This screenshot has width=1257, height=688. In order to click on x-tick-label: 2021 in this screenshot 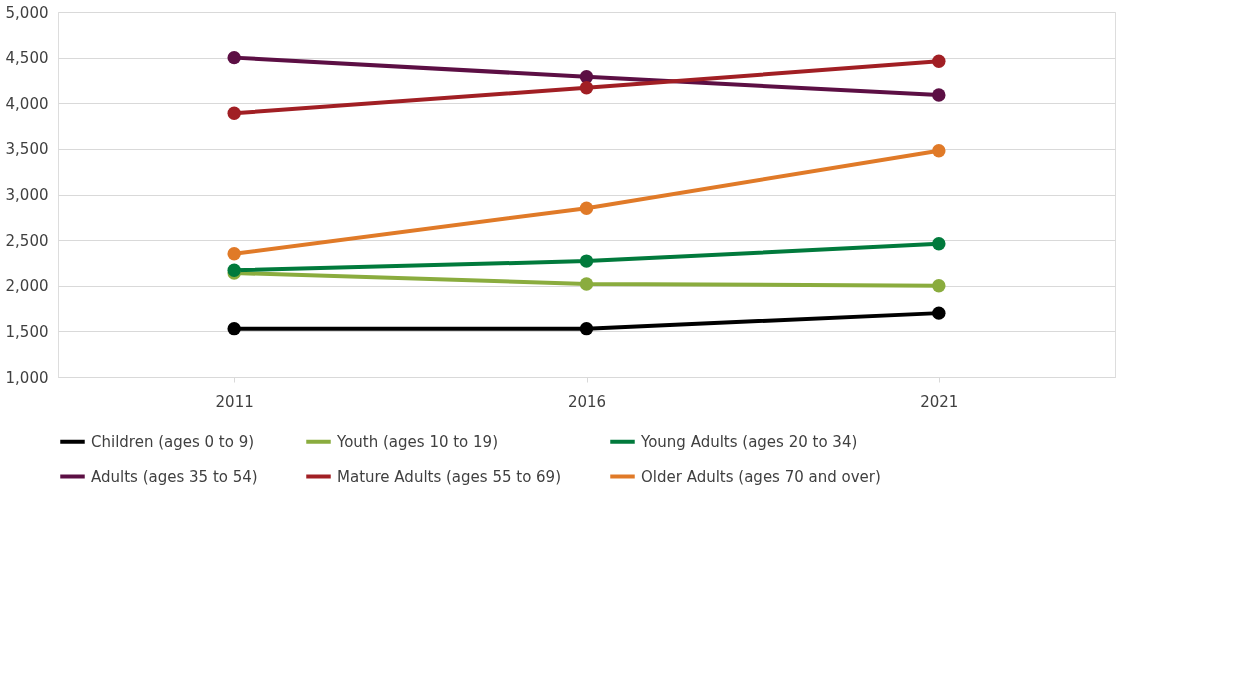, I will do `click(939, 401)`.